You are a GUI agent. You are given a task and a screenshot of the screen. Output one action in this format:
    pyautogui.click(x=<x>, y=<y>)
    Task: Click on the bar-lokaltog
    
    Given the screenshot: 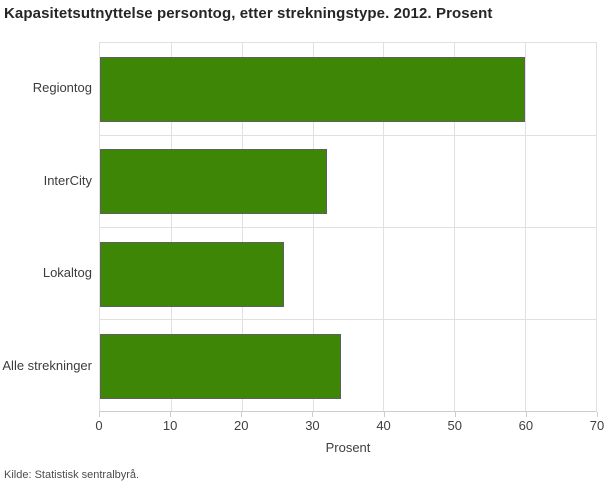 What is the action you would take?
    pyautogui.click(x=192, y=274)
    